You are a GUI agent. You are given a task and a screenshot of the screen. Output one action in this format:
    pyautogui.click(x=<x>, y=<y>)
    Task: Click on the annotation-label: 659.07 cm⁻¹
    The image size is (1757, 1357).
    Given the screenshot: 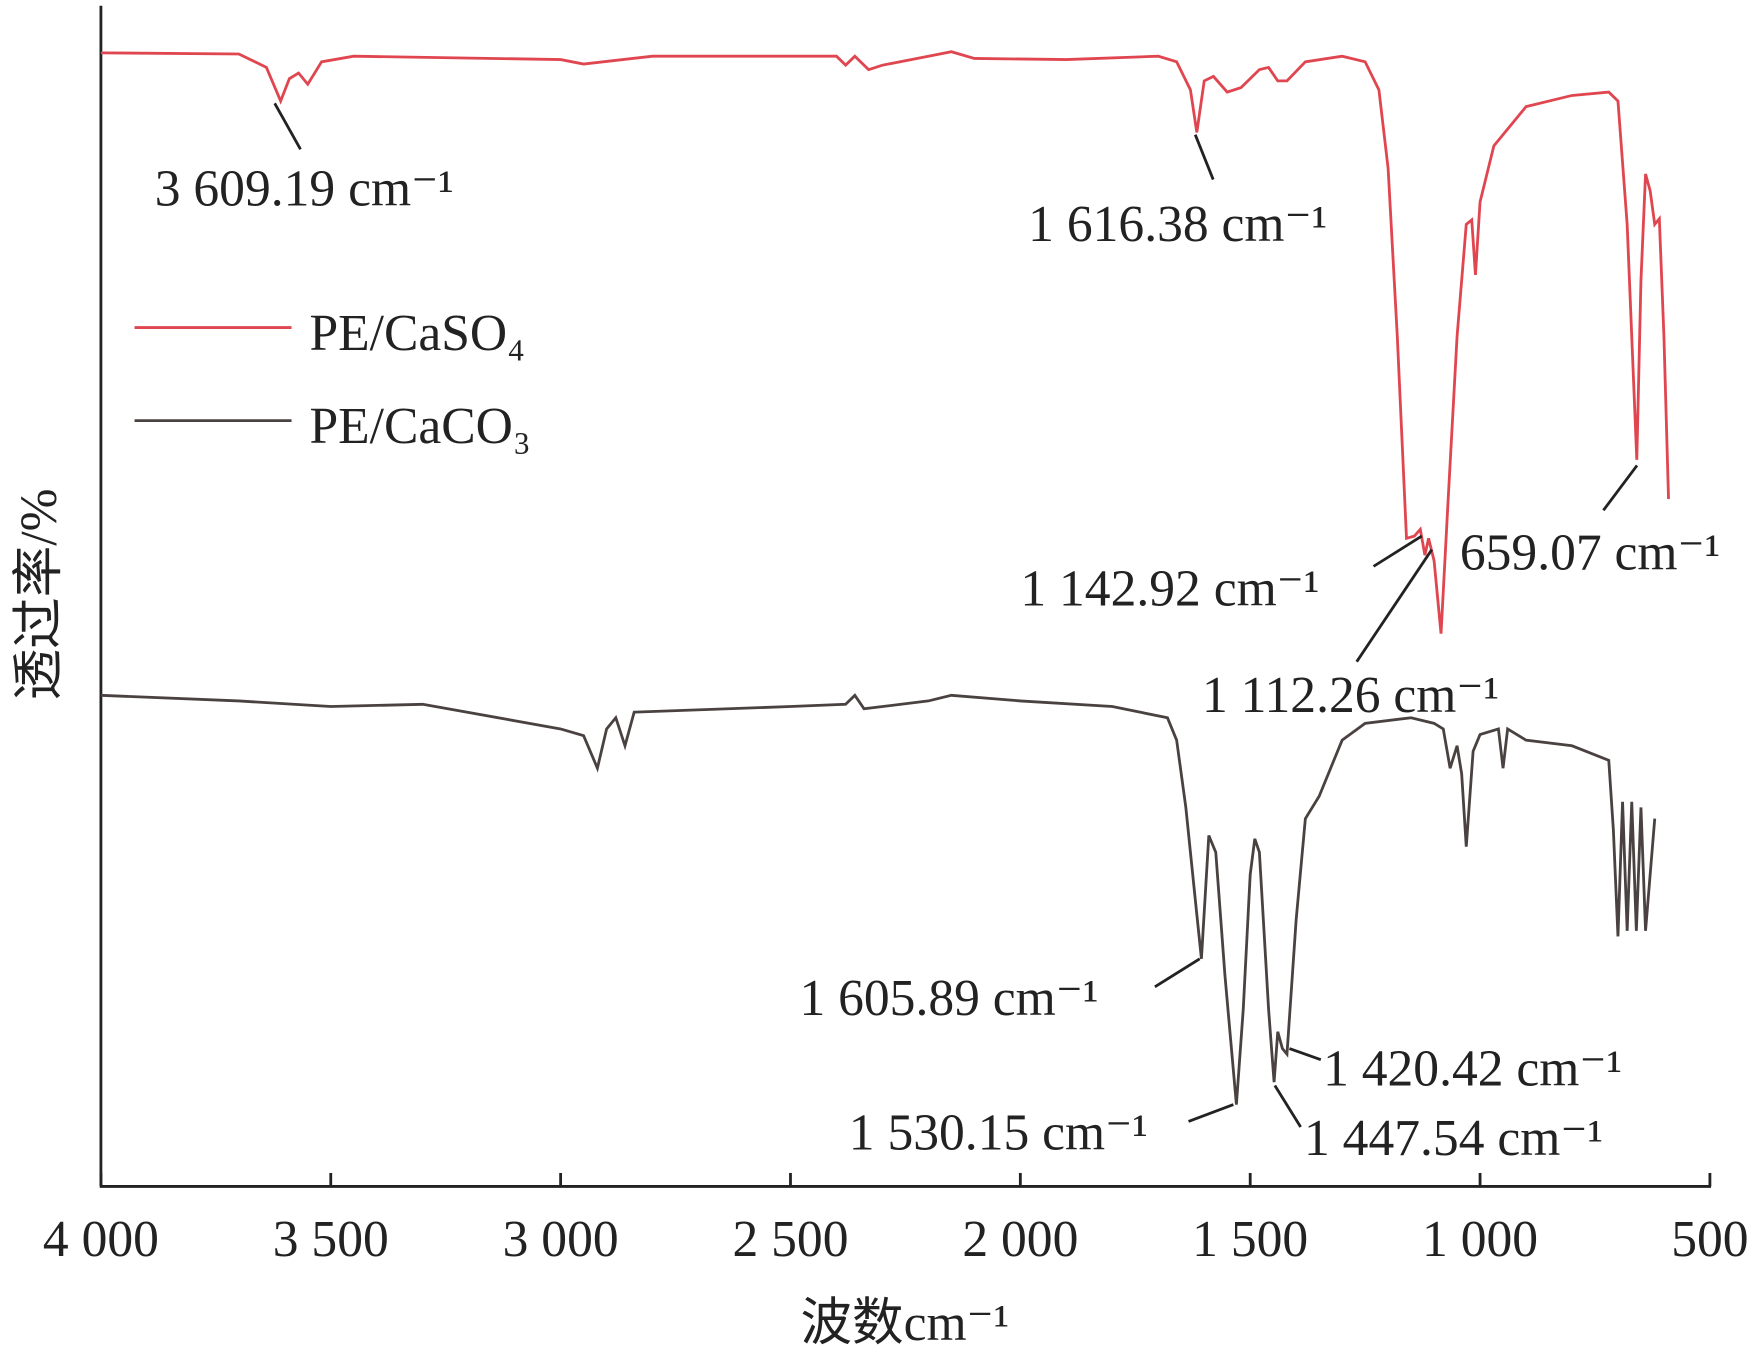 What is the action you would take?
    pyautogui.click(x=1590, y=553)
    